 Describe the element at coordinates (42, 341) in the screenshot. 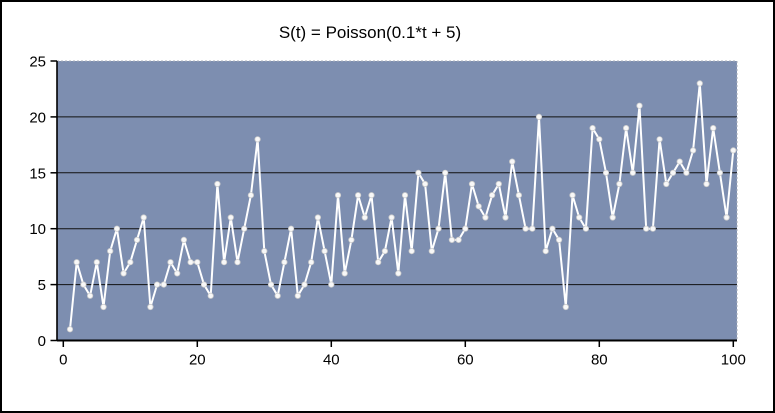

I see `y-tick-label: 0` at that location.